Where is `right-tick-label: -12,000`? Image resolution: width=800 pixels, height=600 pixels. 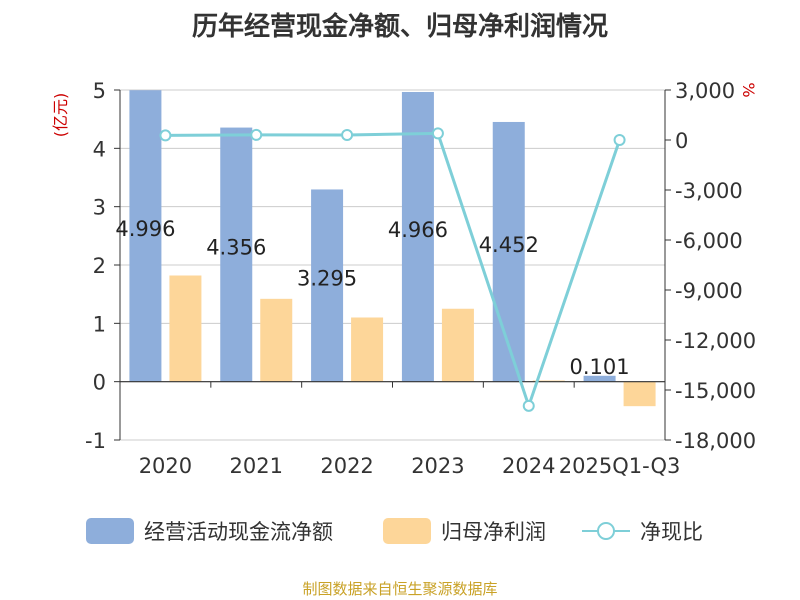
right-tick-label: -12,000 is located at coordinates (715, 341).